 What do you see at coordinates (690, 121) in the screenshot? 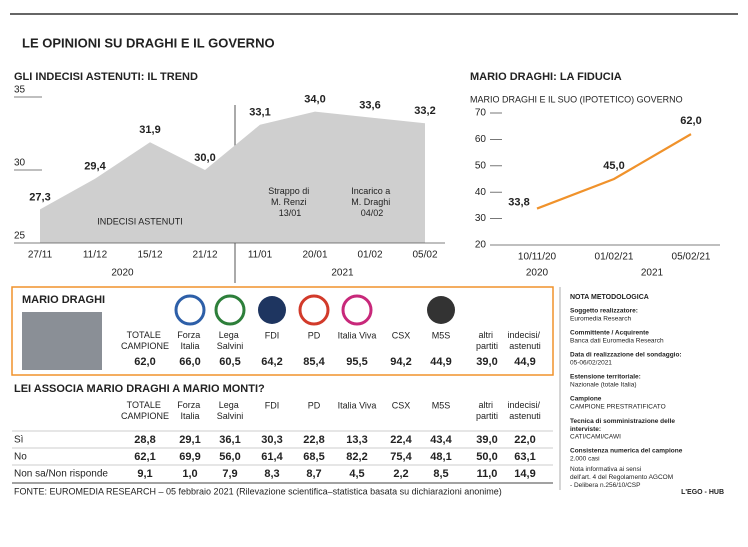
I see `value-label: 62,0` at bounding box center [690, 121].